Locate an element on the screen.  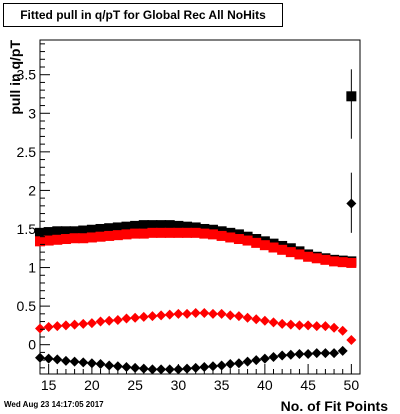
x-tick-label: 15 is located at coordinates (49, 385).